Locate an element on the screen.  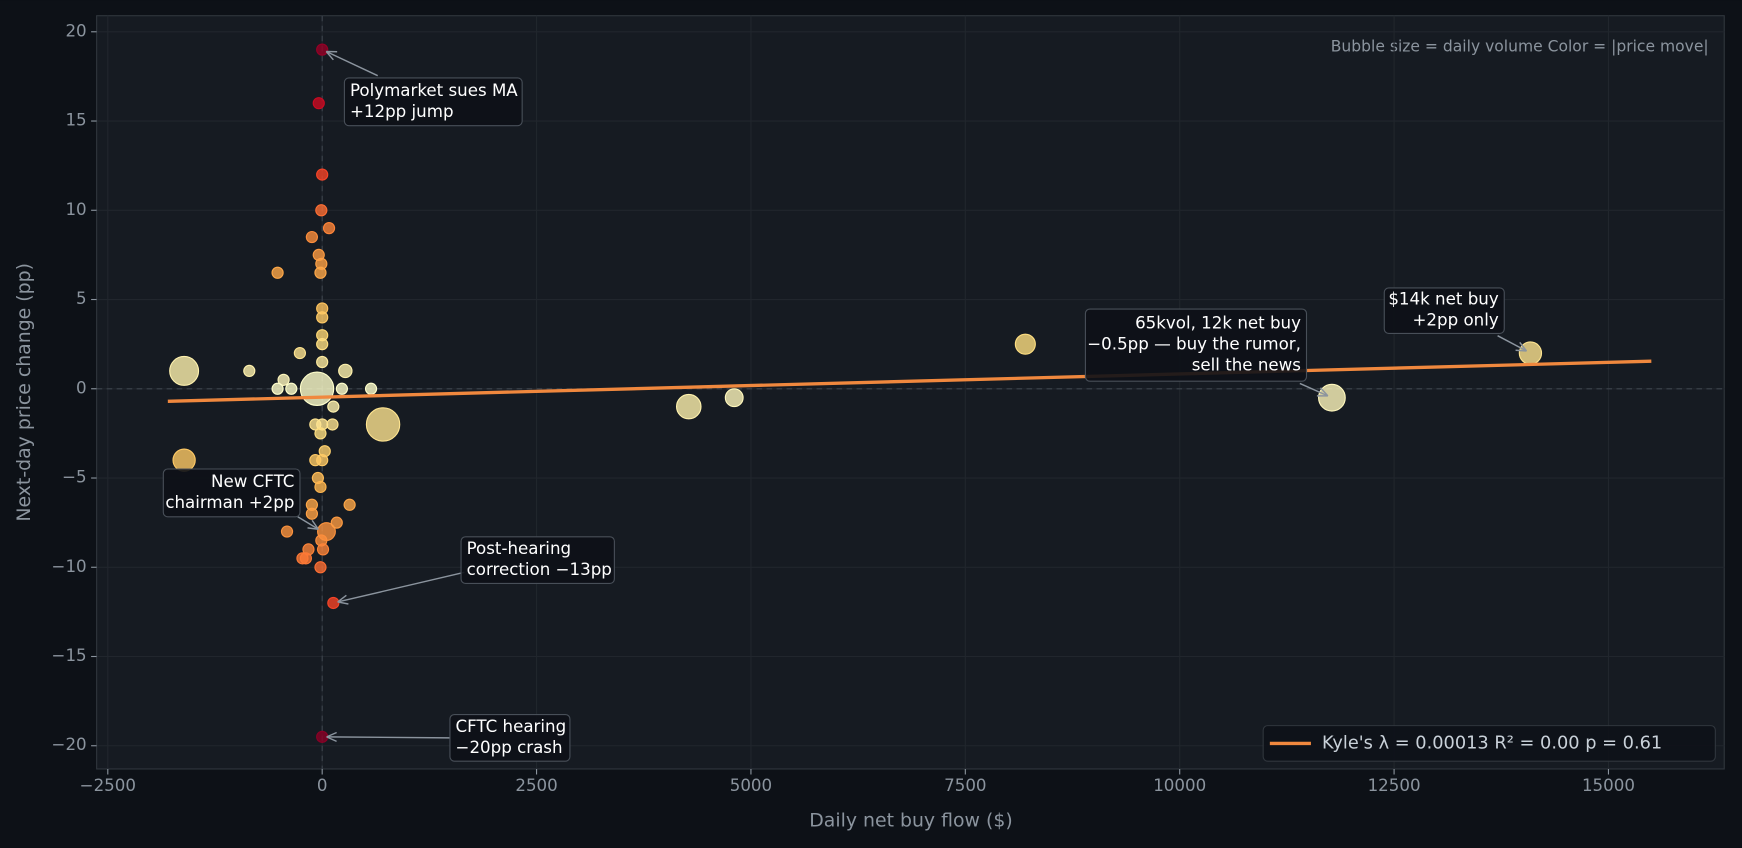
y-tick-label: 0 is located at coordinates (81, 387).